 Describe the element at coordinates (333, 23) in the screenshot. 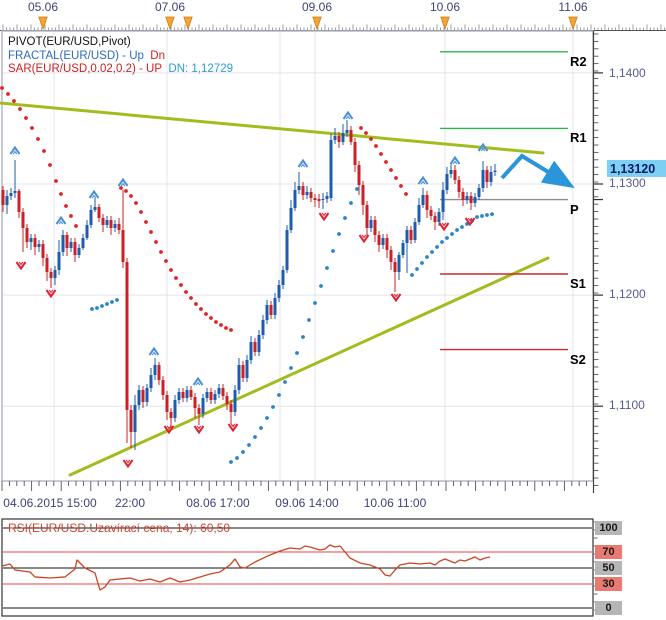

I see `top-time-axis` at that location.